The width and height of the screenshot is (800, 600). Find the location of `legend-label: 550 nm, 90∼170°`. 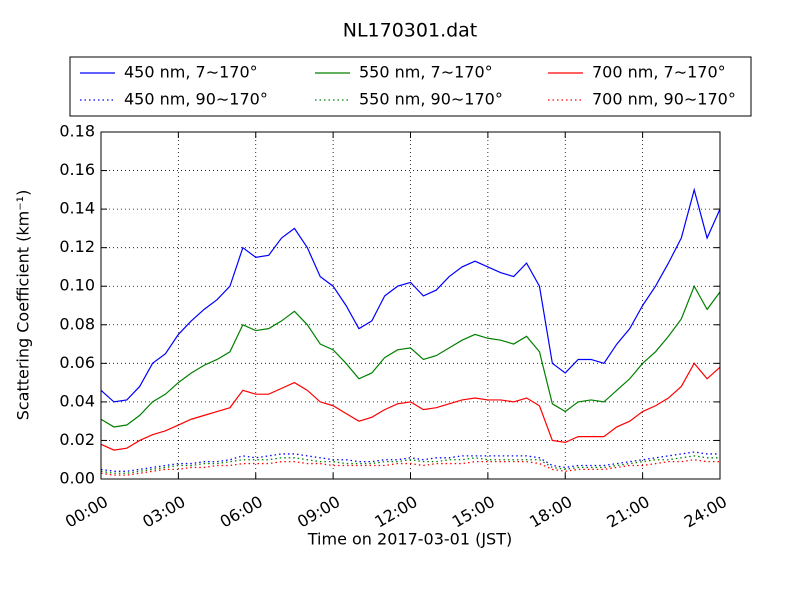

legend-label: 550 nm, 90∼170° is located at coordinates (431, 99).